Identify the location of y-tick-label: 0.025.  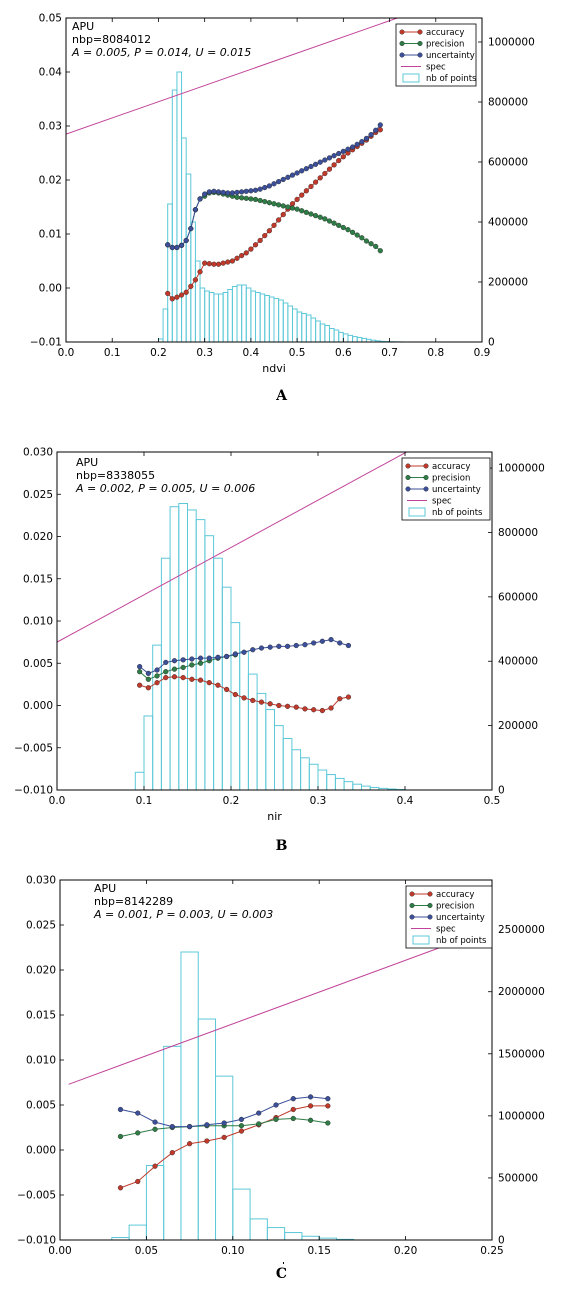
(38, 495).